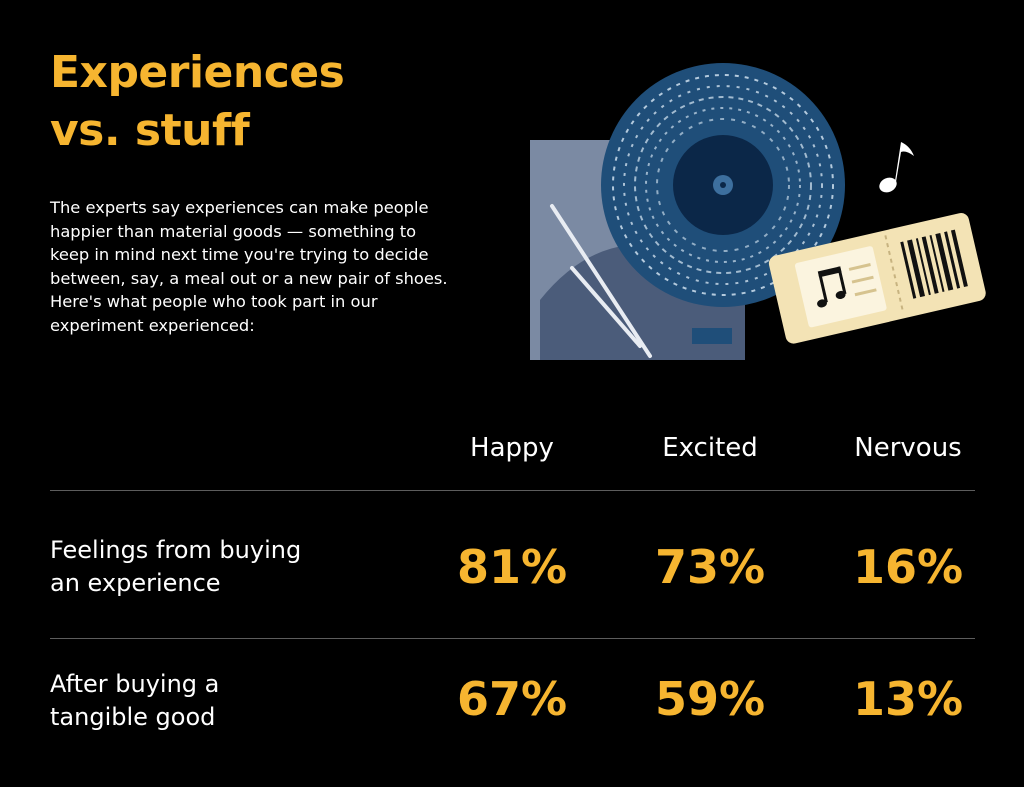  Describe the element at coordinates (135, 583) in the screenshot. I see `row-label-experience-line-2: an experience` at that location.